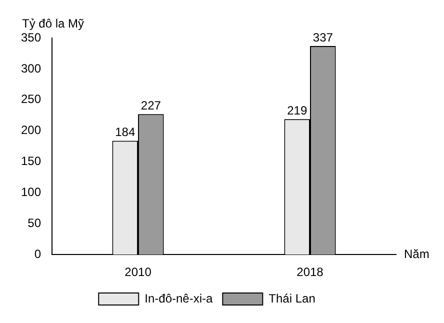 This screenshot has width=444, height=323. Describe the element at coordinates (38, 253) in the screenshot. I see `y-tick-label: 0` at that location.